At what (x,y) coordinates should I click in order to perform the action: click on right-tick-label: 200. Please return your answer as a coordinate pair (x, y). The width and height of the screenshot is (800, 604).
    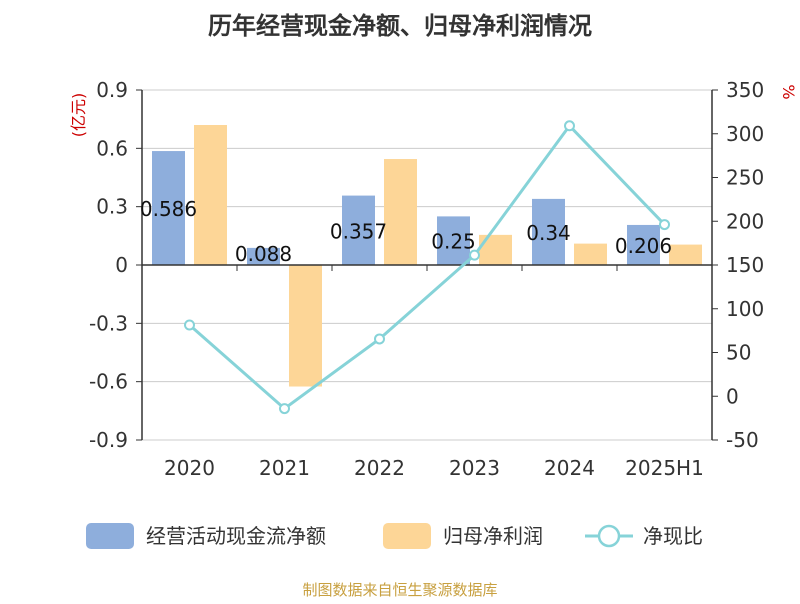
    Looking at the image, I should click on (745, 221).